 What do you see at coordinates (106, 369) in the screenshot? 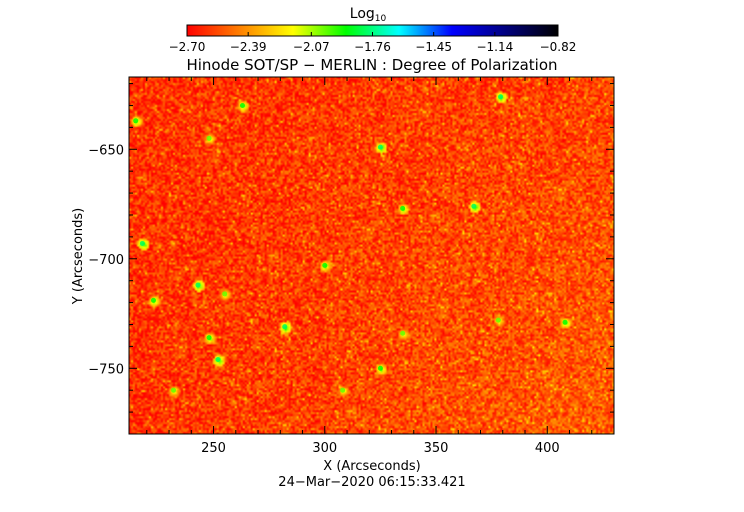
I see `y-tick-label: −750` at bounding box center [106, 369].